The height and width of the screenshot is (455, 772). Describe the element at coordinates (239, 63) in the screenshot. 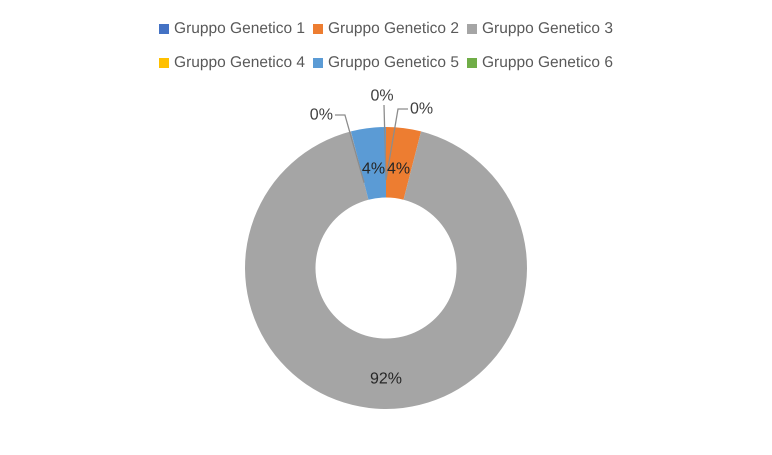

I see `legend-label: Gruppo Genetico 4` at that location.